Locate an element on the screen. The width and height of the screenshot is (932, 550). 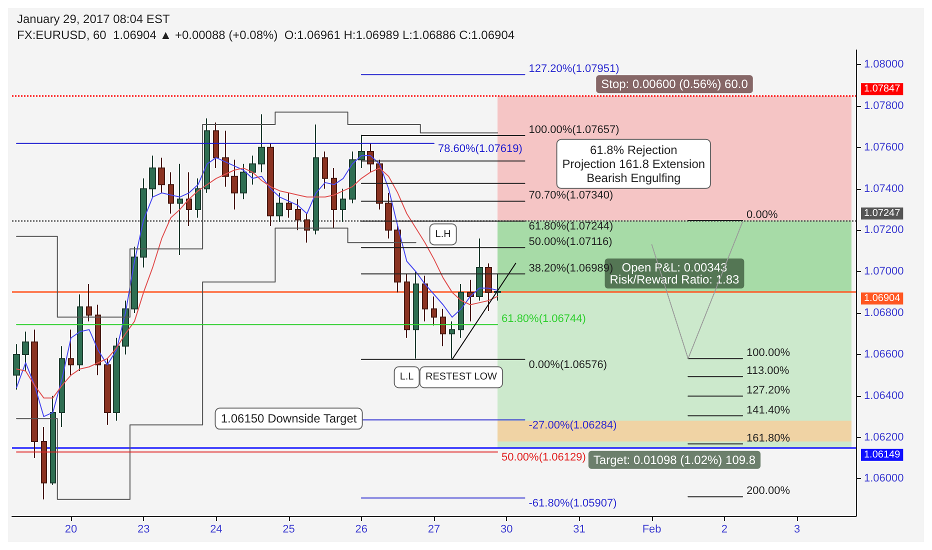
series-label: 100.00%(1.07657) is located at coordinates (574, 130).